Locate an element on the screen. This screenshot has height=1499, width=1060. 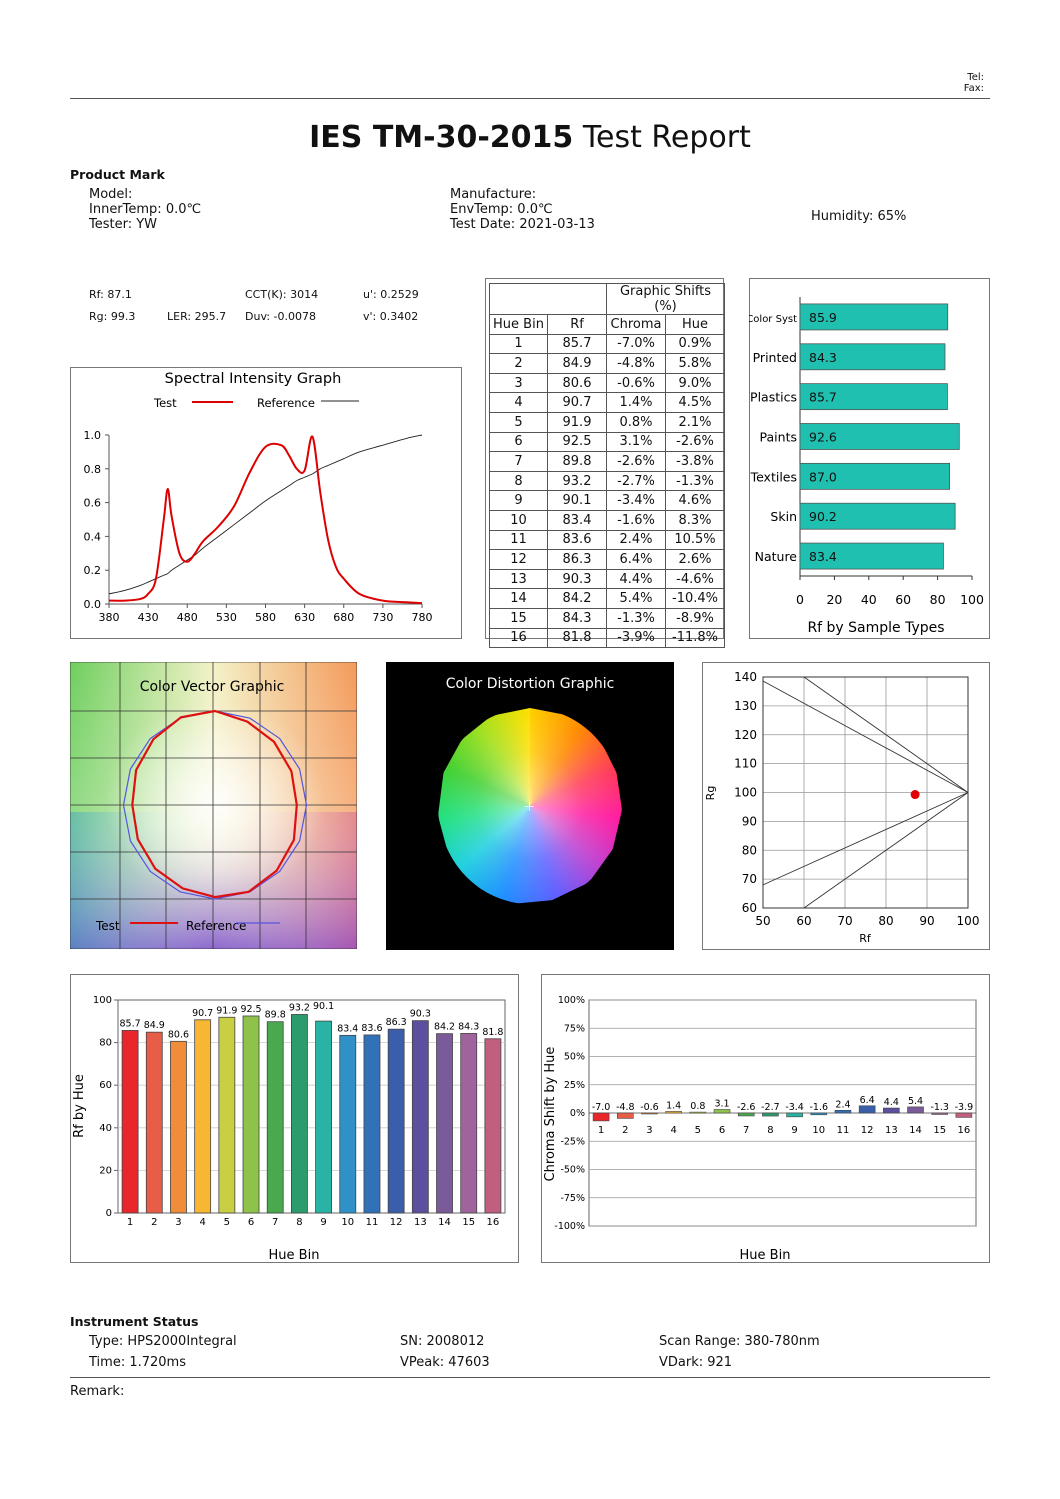
color-vector-title: Color Vector Graphic is located at coordinates (212, 687).